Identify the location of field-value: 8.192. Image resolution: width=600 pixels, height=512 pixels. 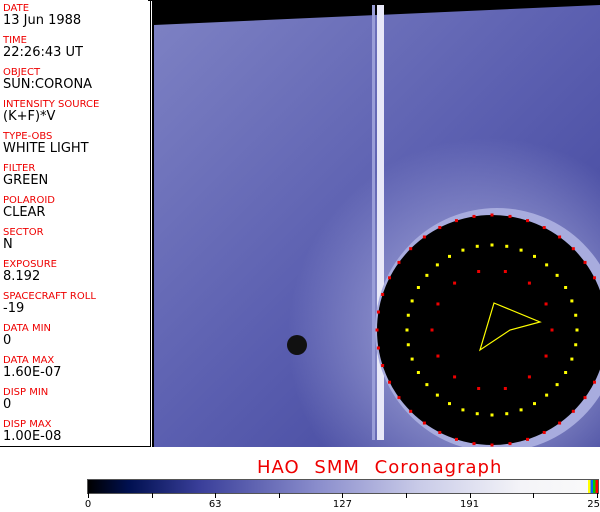
(22, 276).